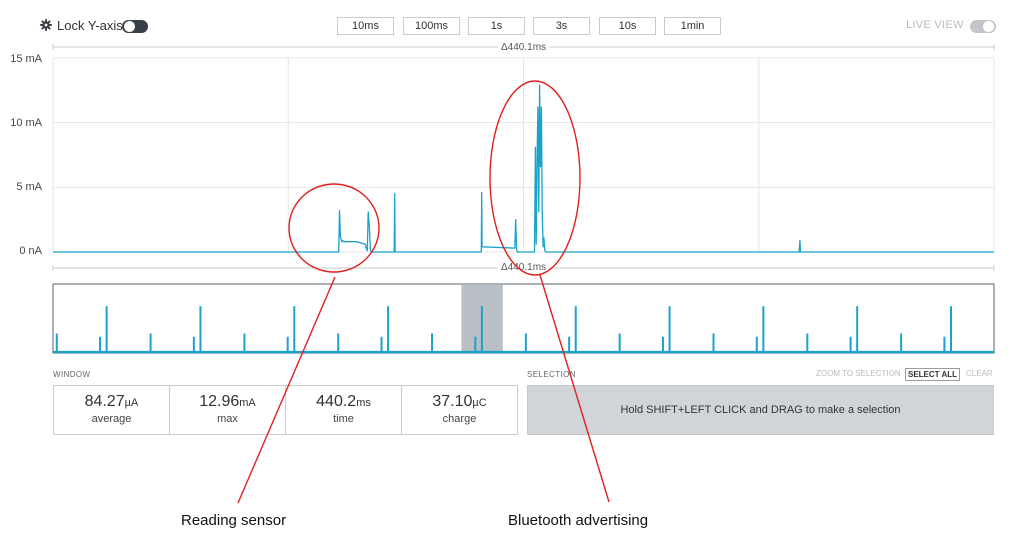 The height and width of the screenshot is (543, 1024). I want to click on stat-unit: µA, so click(131, 403).